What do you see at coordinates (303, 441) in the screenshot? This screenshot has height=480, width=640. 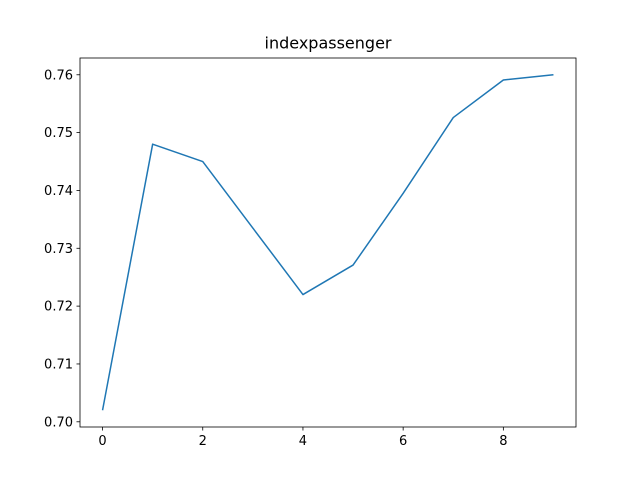 I see `x-tick-label: 4` at bounding box center [303, 441].